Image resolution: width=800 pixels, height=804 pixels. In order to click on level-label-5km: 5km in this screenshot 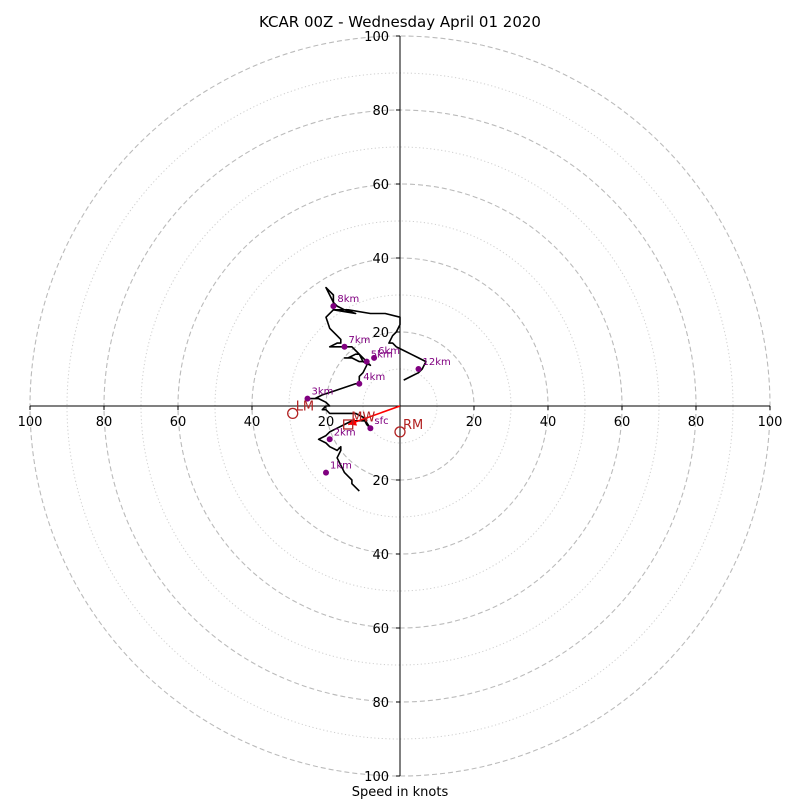, I will do `click(382, 355)`.